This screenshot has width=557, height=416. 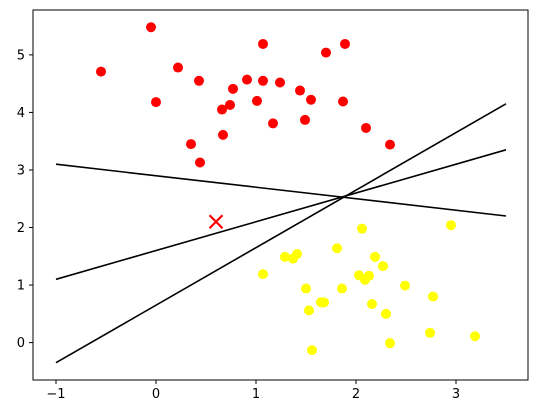 I want to click on x-tick-label-1: −1, so click(x=55, y=394).